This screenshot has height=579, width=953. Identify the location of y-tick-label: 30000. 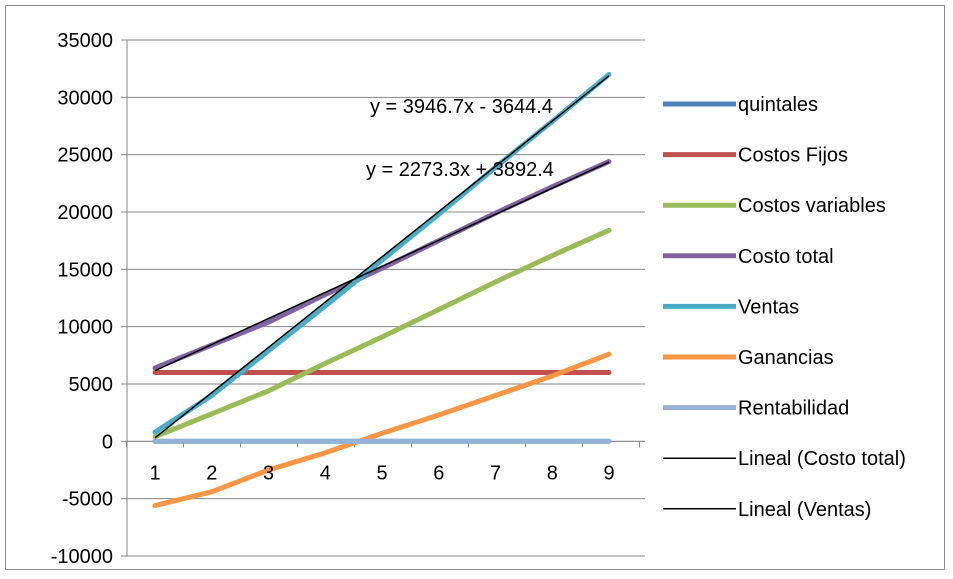
(85, 98).